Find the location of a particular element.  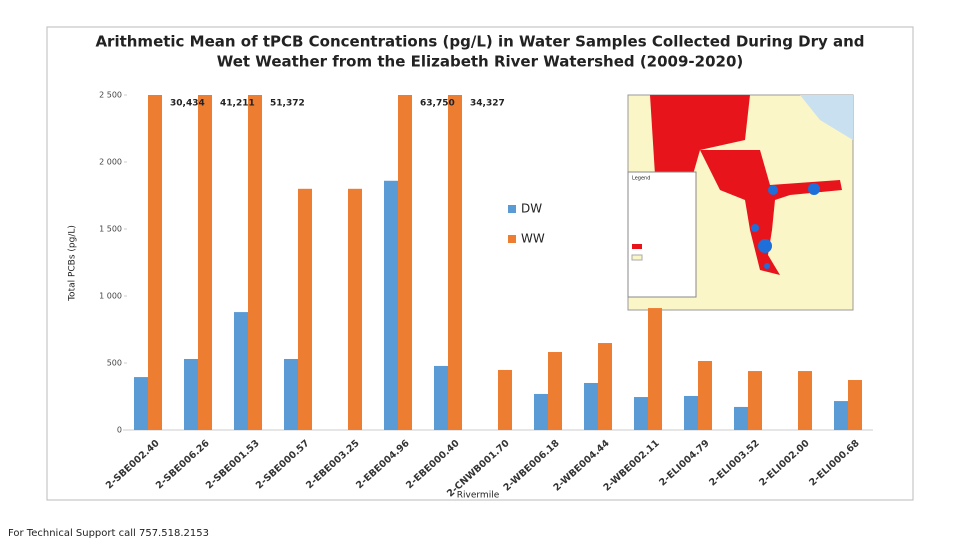

legend-label: WW is located at coordinates (533, 239).